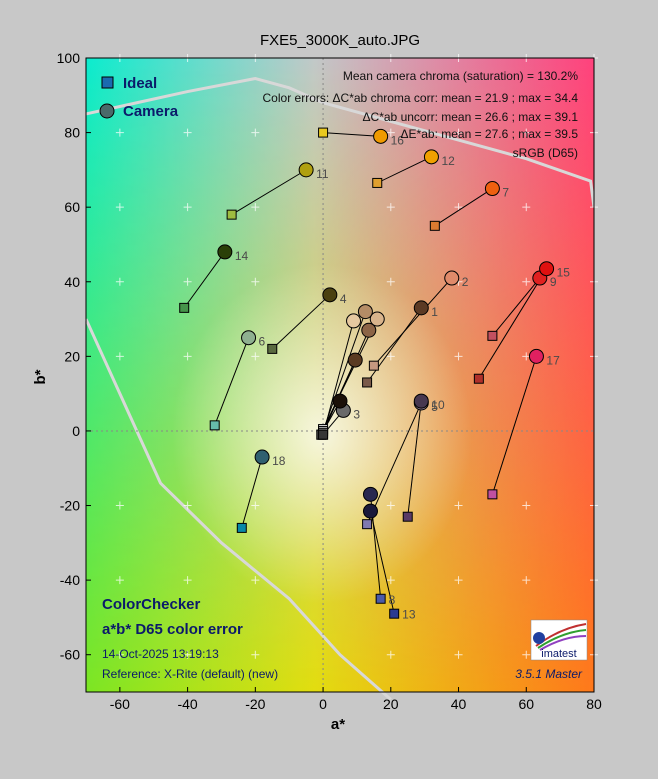 The width and height of the screenshot is (658, 779). What do you see at coordinates (72, 282) in the screenshot?
I see `y-tick-label: 40` at bounding box center [72, 282].